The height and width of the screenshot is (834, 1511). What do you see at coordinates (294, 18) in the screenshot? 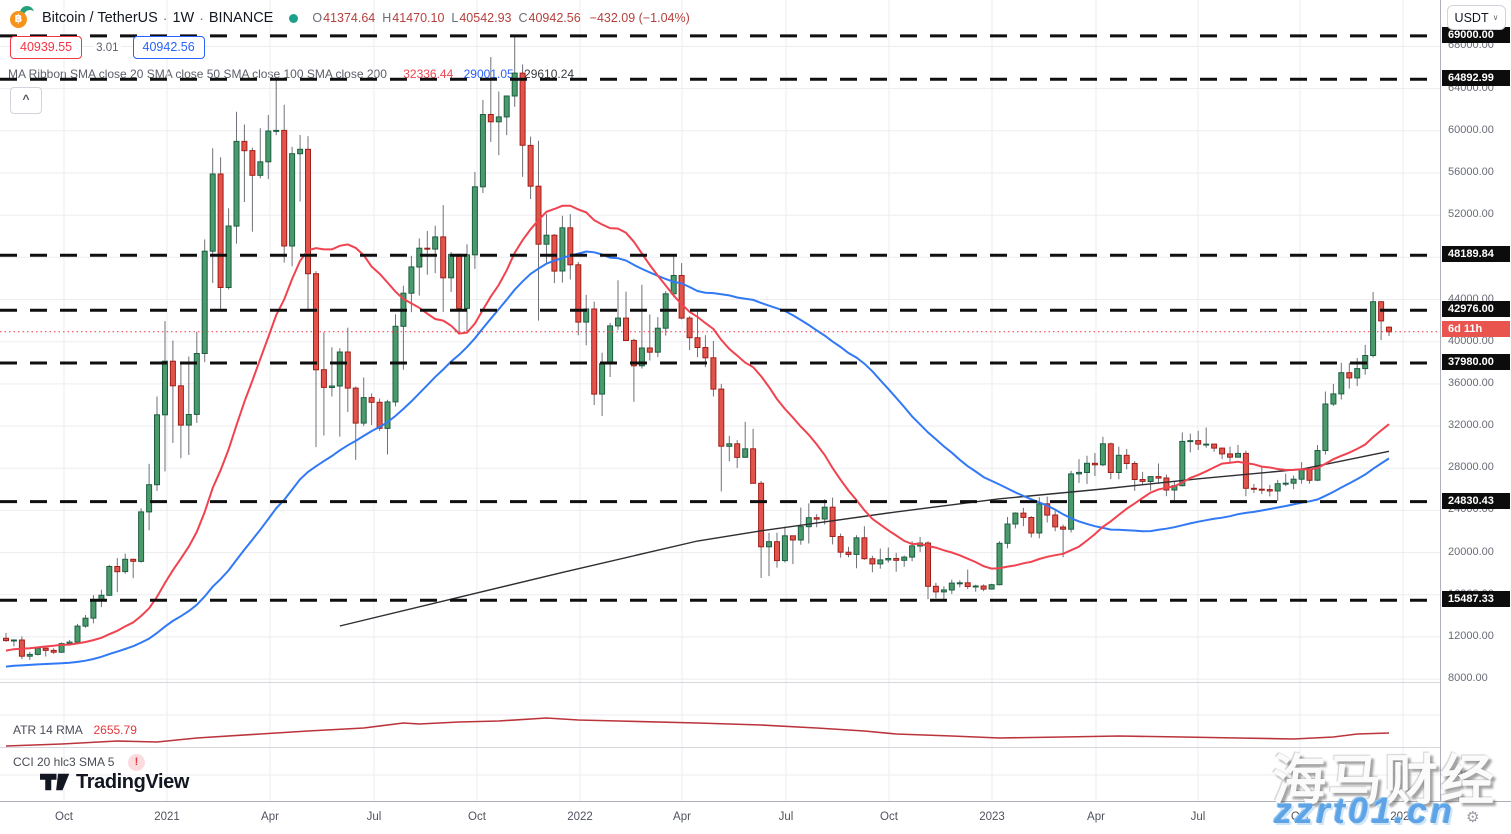
I see `market-status-dot` at bounding box center [294, 18].